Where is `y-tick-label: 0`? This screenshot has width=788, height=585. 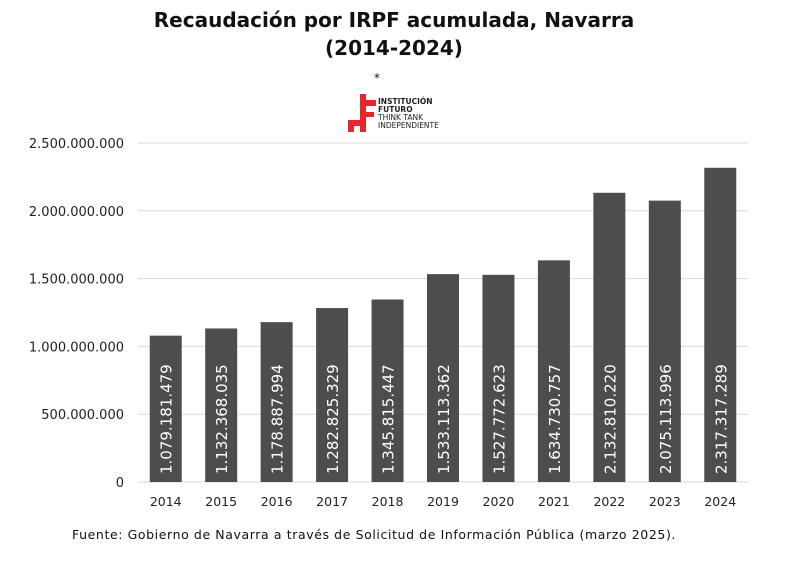 y-tick-label: 0 is located at coordinates (120, 483).